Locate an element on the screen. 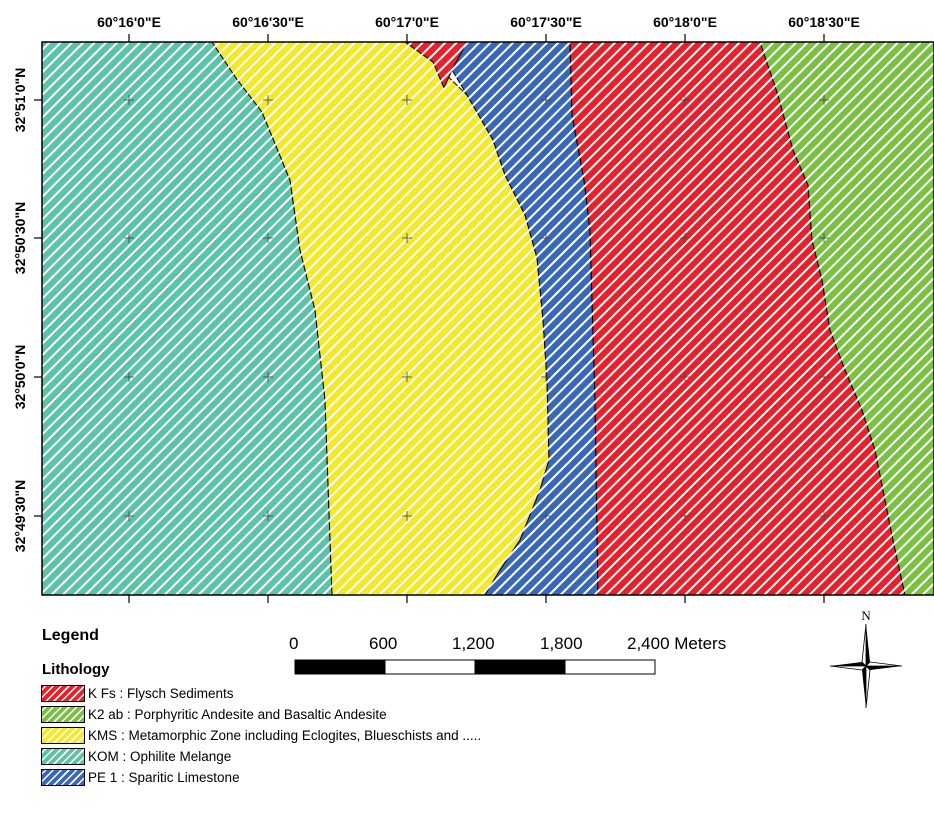 The image size is (934, 813). lon-label: 60°17'30"E is located at coordinates (546, 22).